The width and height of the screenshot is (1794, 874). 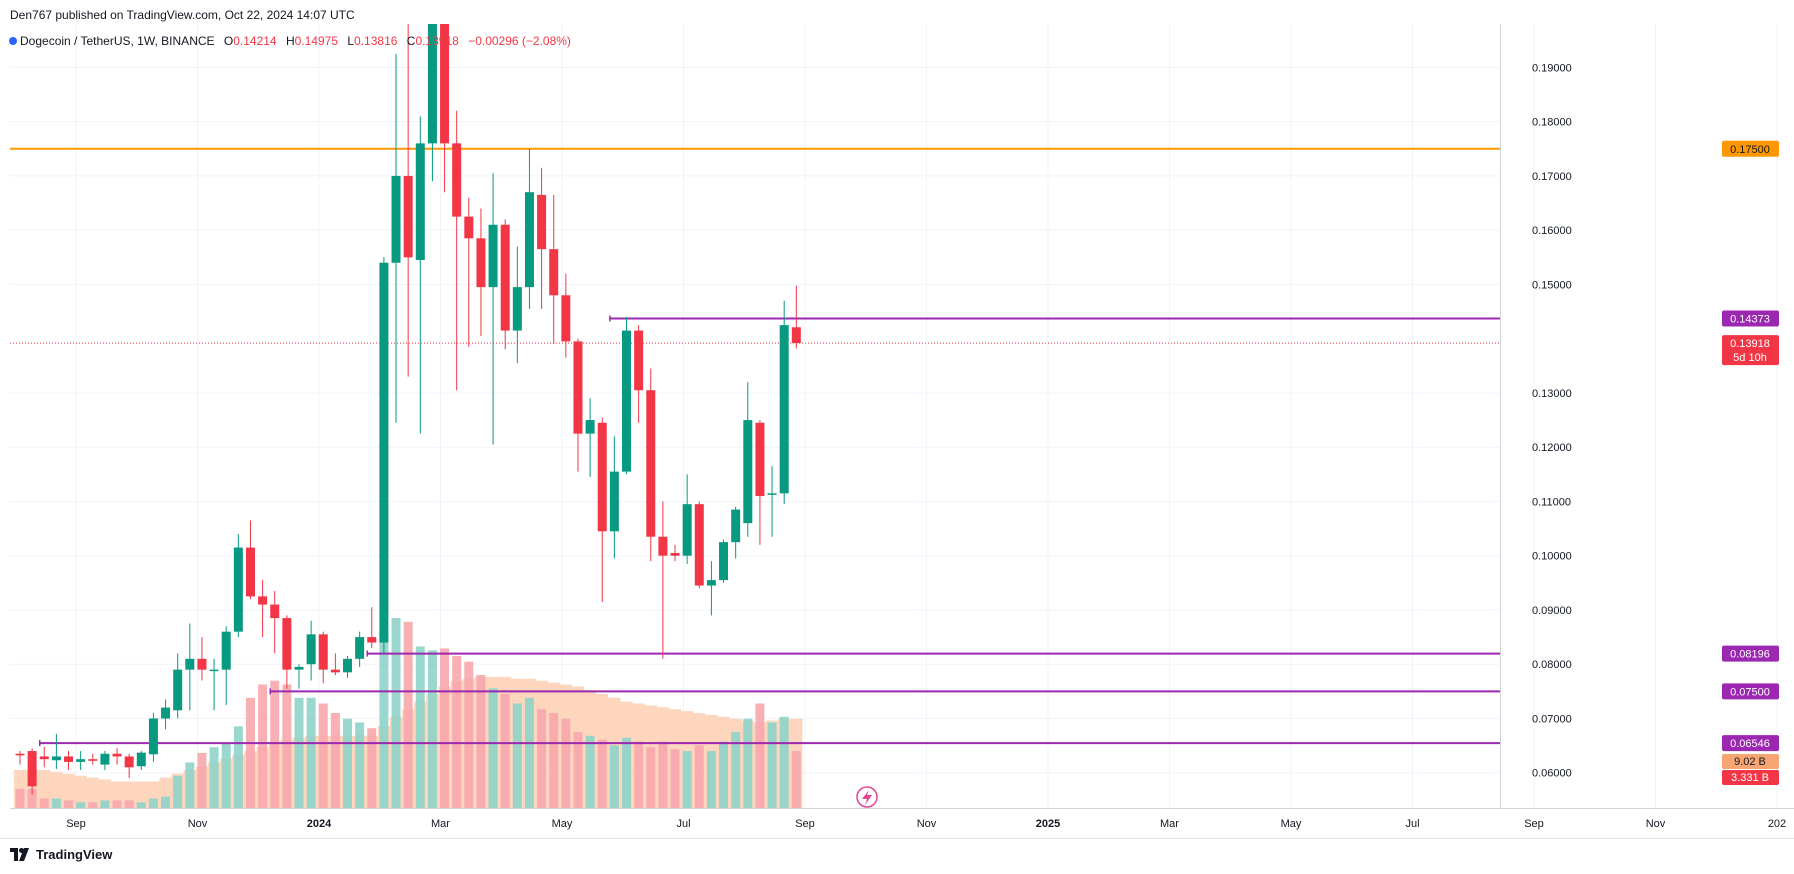 What do you see at coordinates (1750, 350) in the screenshot?
I see `last-price-badge` at bounding box center [1750, 350].